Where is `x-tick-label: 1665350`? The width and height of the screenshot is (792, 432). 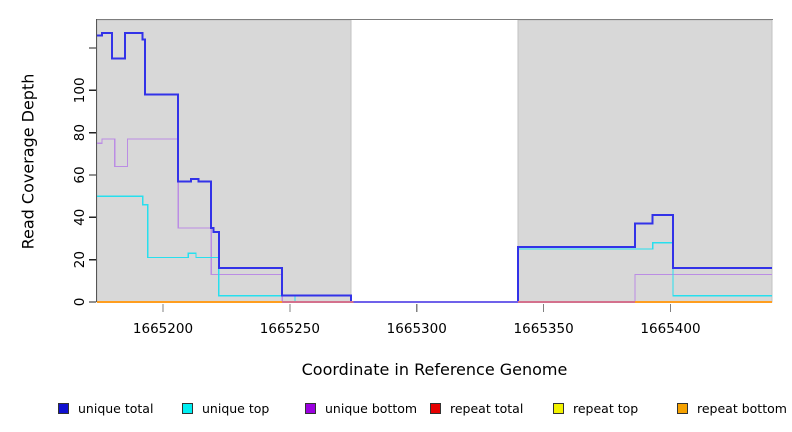 x-tick-label: 1665350 is located at coordinates (544, 329).